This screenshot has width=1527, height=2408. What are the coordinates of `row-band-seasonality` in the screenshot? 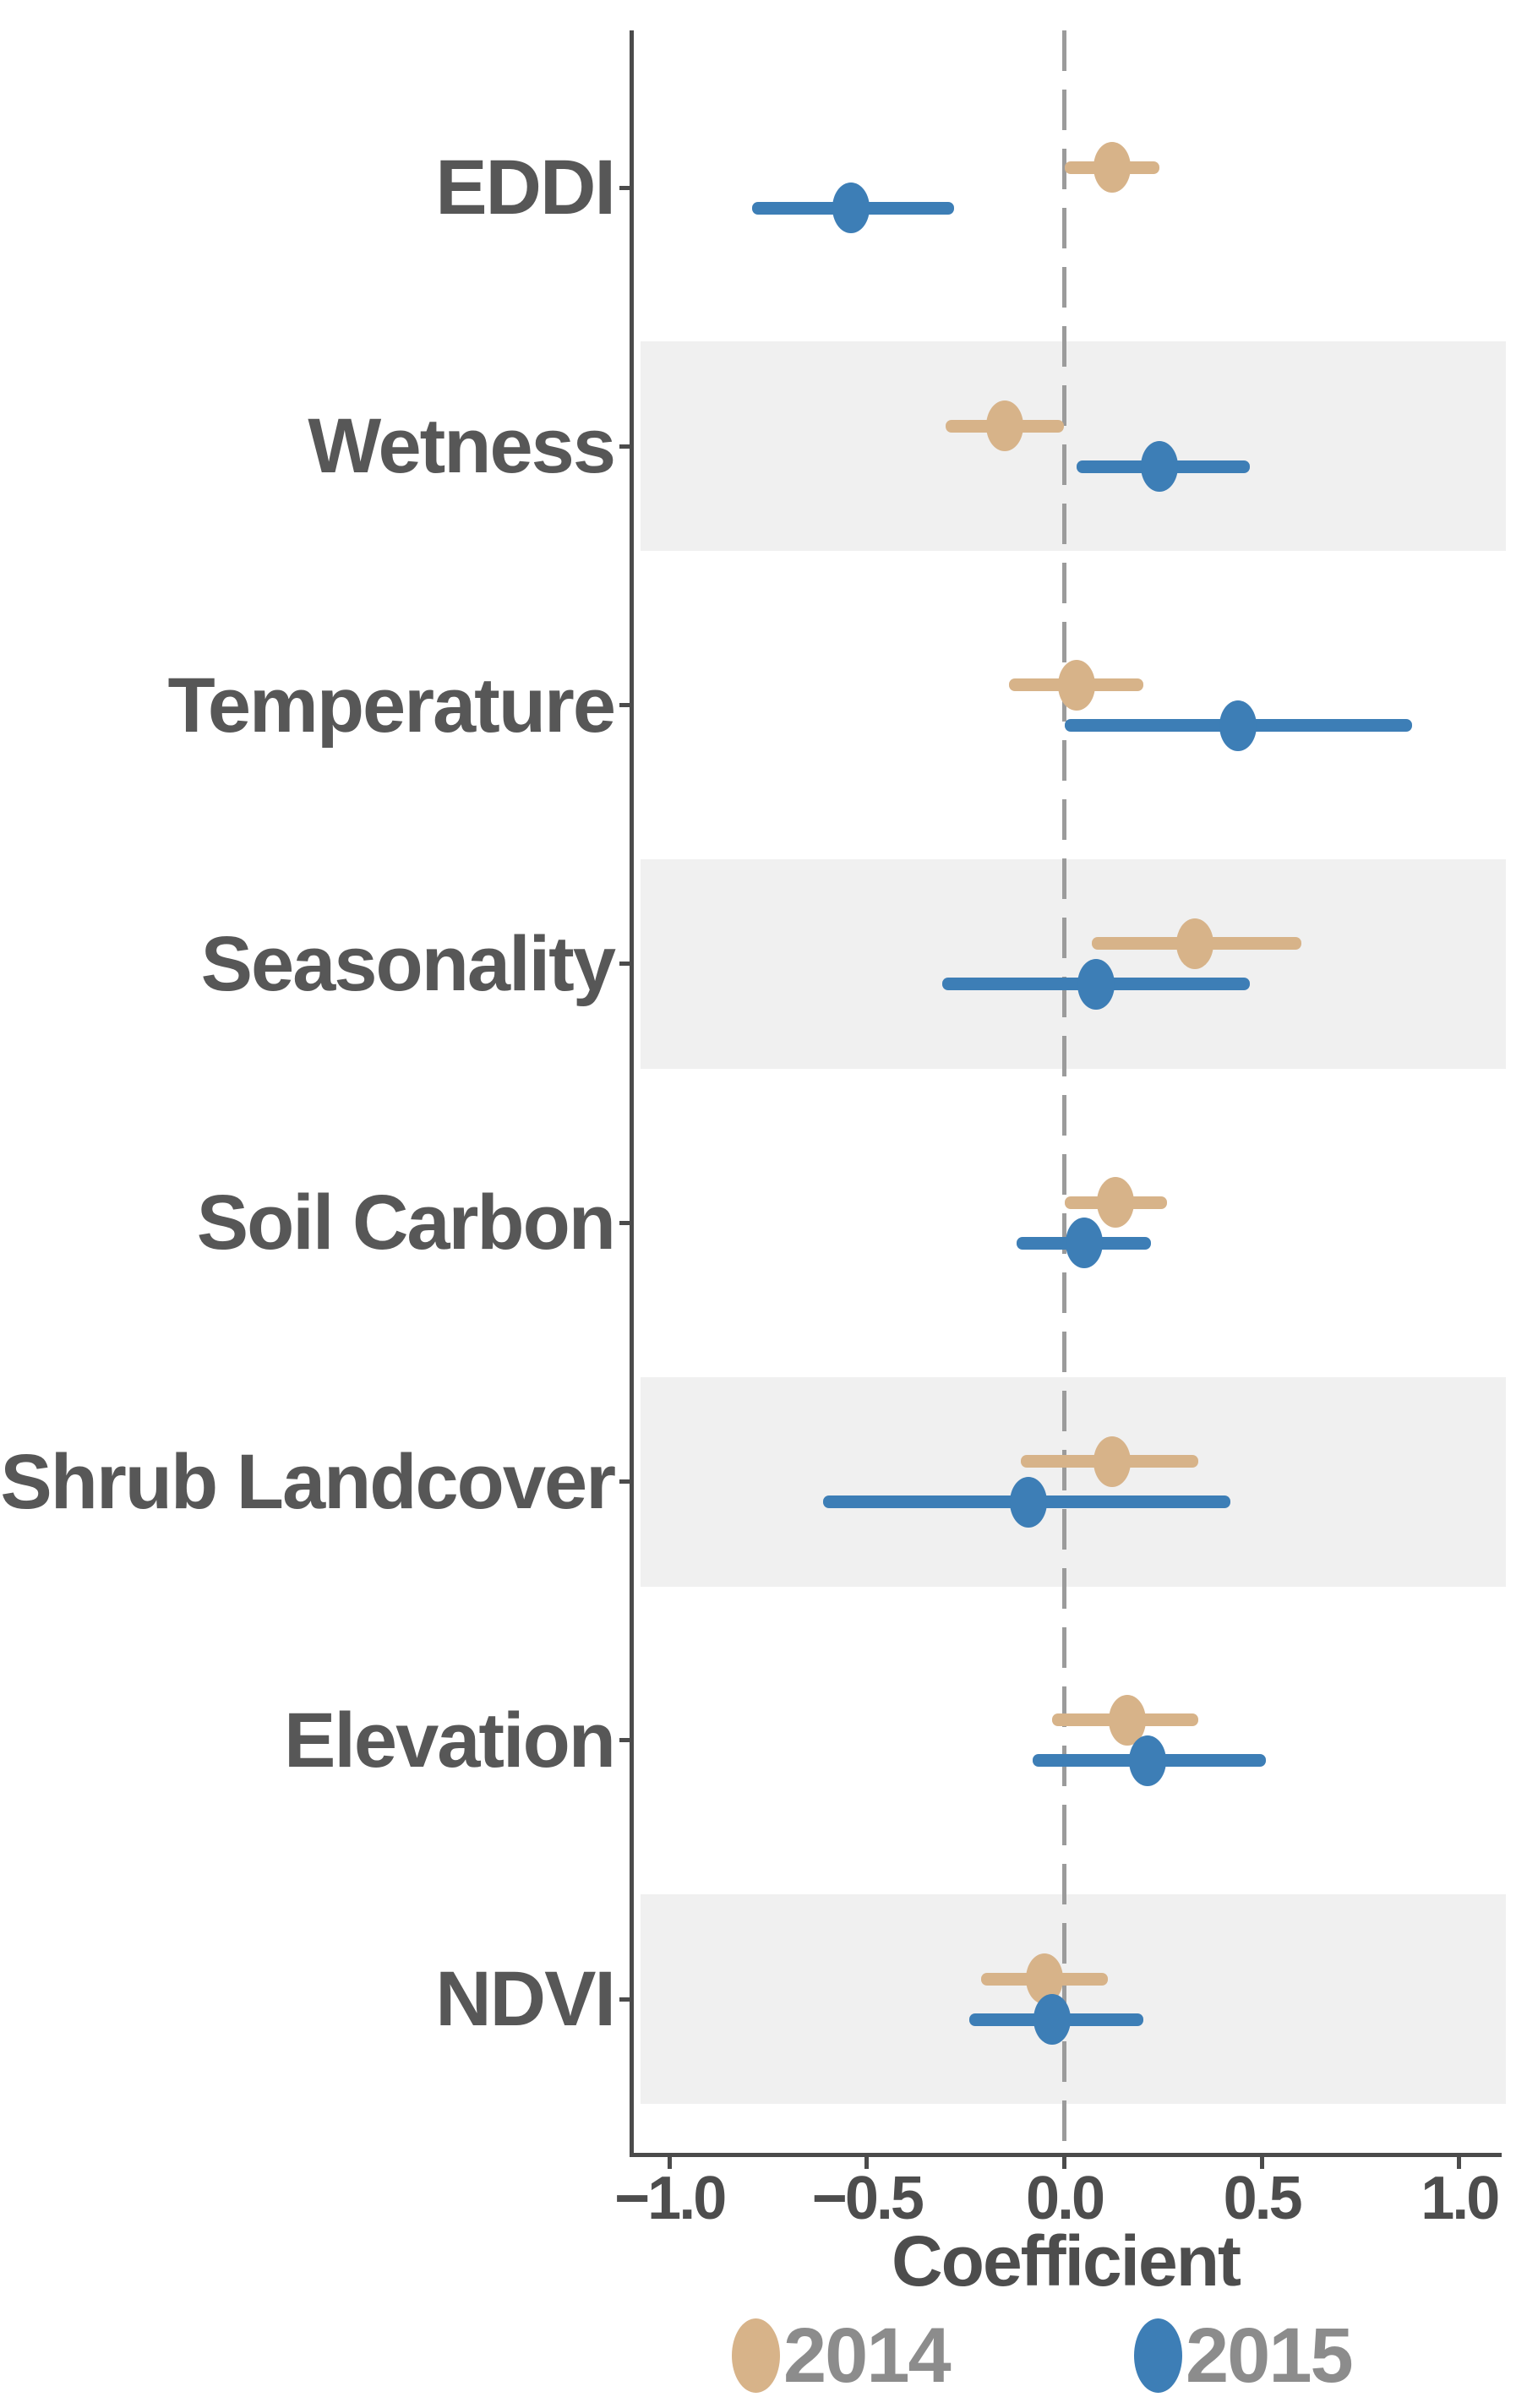 It's located at (1073, 963).